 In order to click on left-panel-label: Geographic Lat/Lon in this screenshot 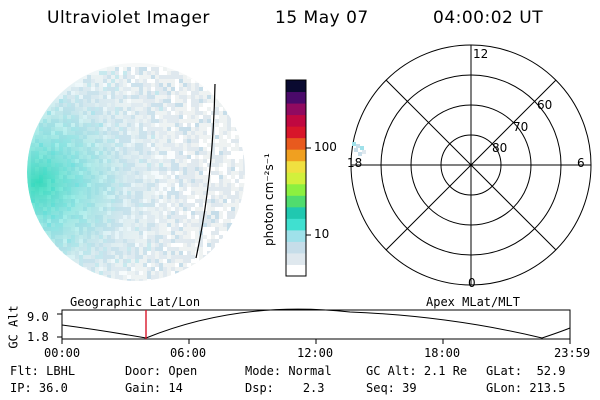, I will do `click(135, 302)`.